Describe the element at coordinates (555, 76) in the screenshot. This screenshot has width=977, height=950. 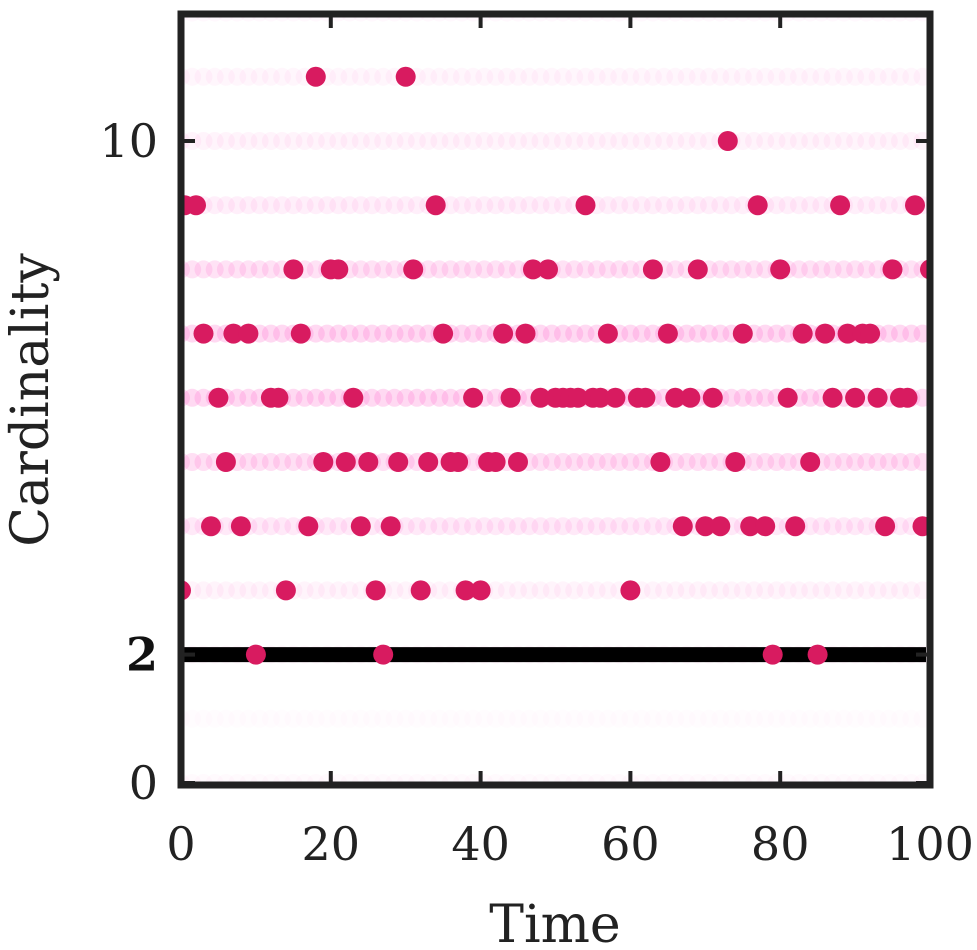
I see `background-band-y11` at that location.